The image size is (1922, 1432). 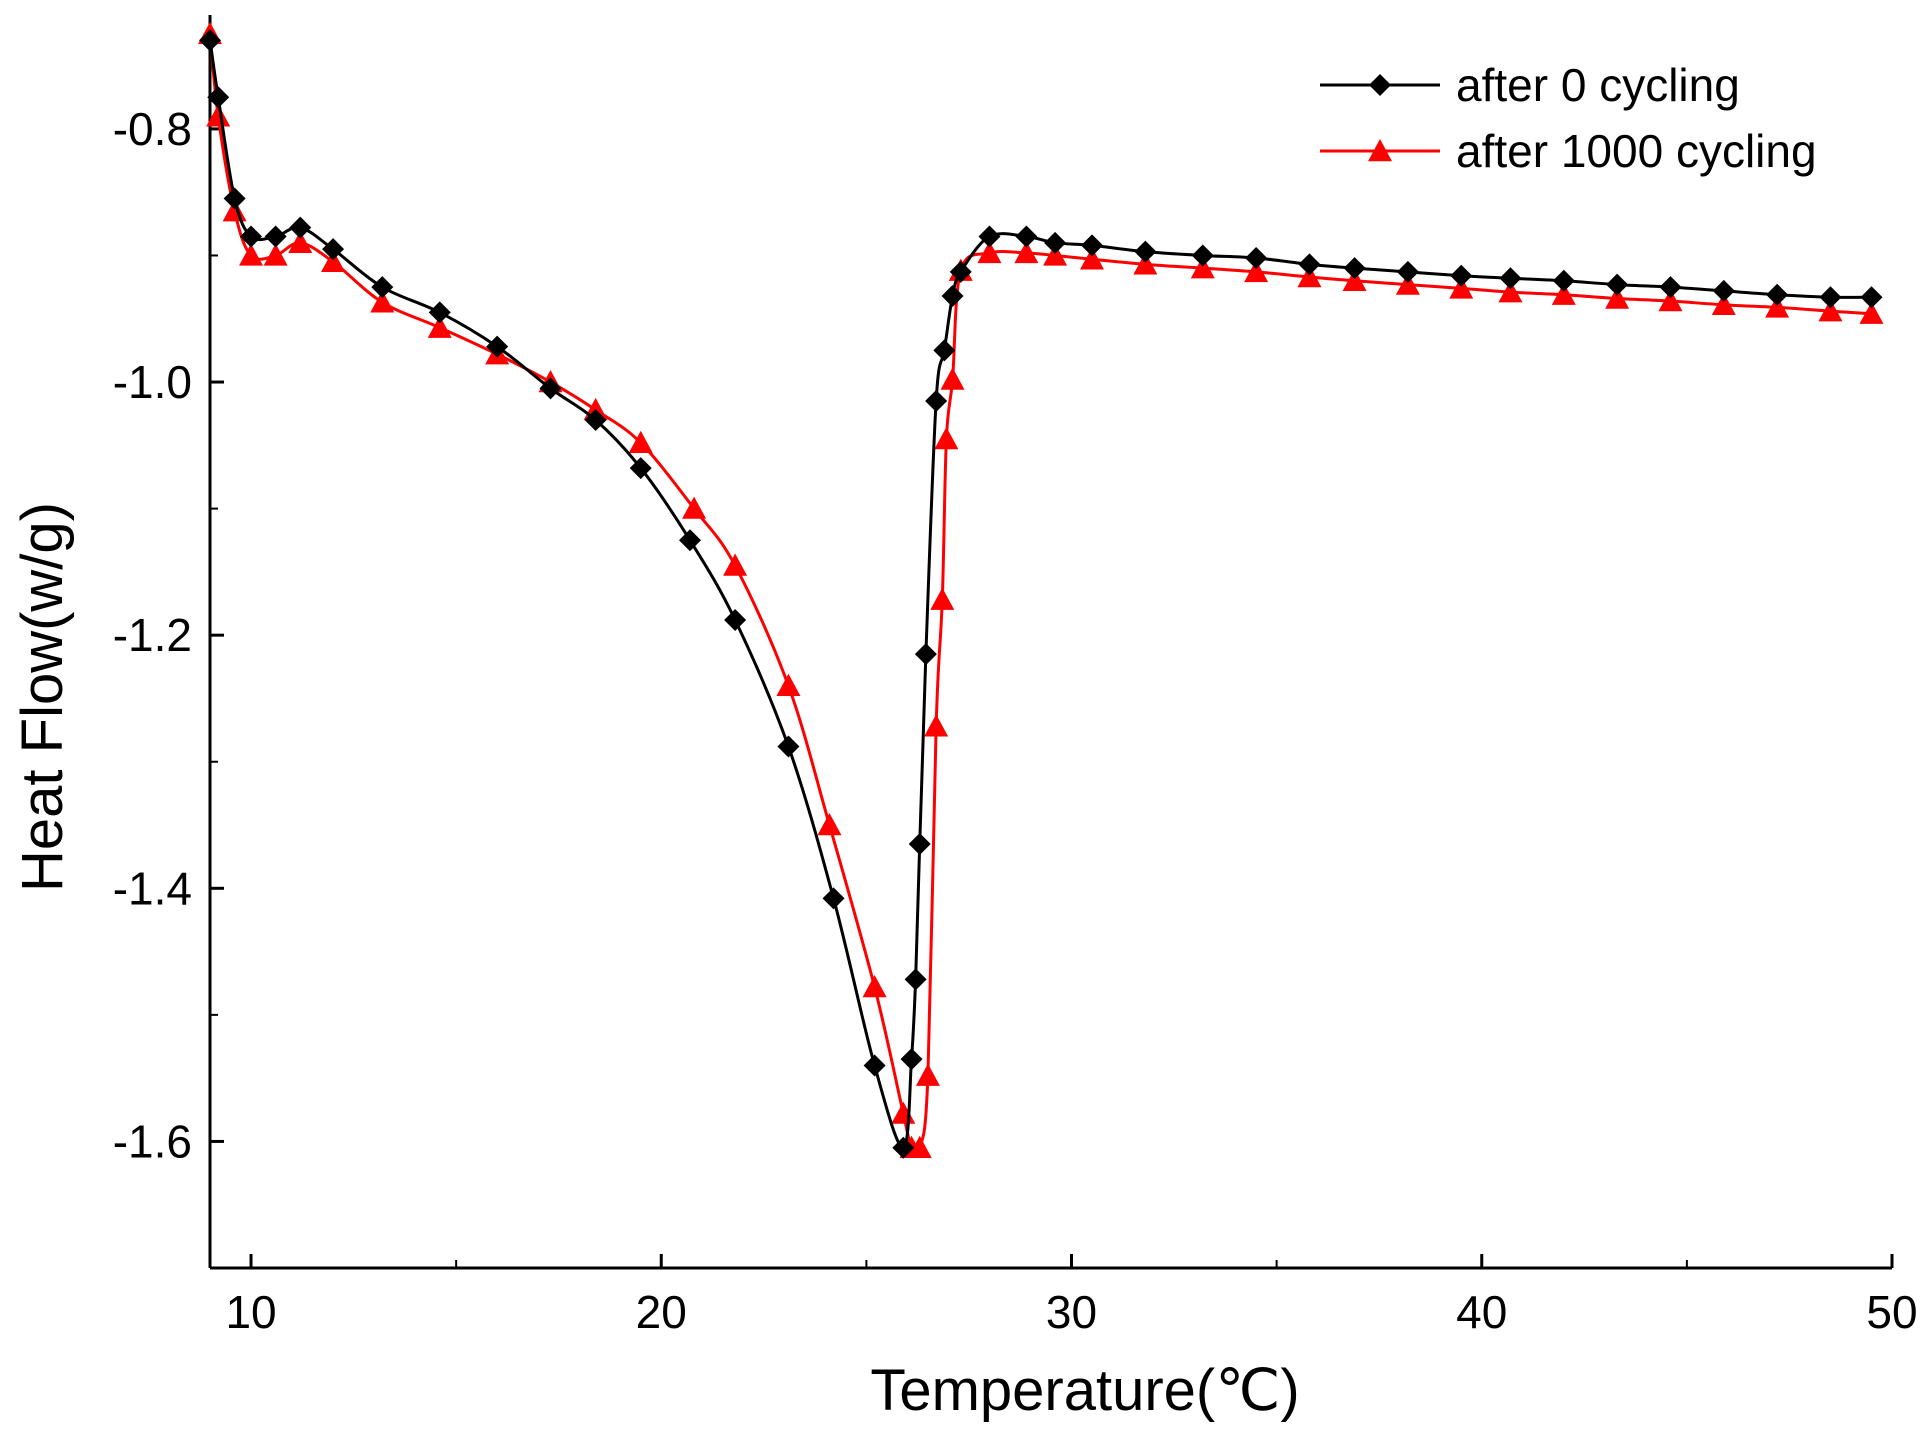 What do you see at coordinates (1891, 1312) in the screenshot?
I see `x-tick-label: 50` at bounding box center [1891, 1312].